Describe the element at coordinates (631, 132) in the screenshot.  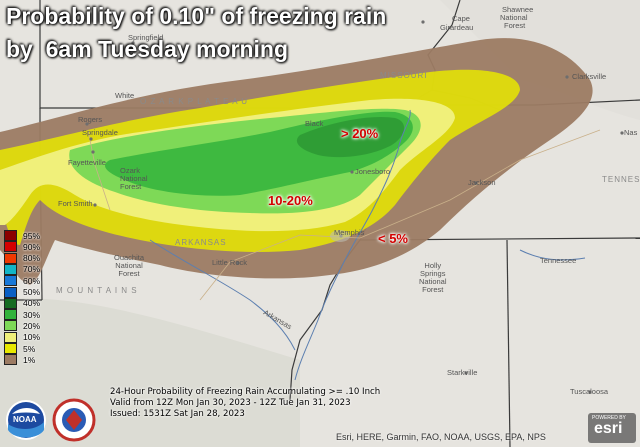
I see `place-nashville: Nas` at that location.